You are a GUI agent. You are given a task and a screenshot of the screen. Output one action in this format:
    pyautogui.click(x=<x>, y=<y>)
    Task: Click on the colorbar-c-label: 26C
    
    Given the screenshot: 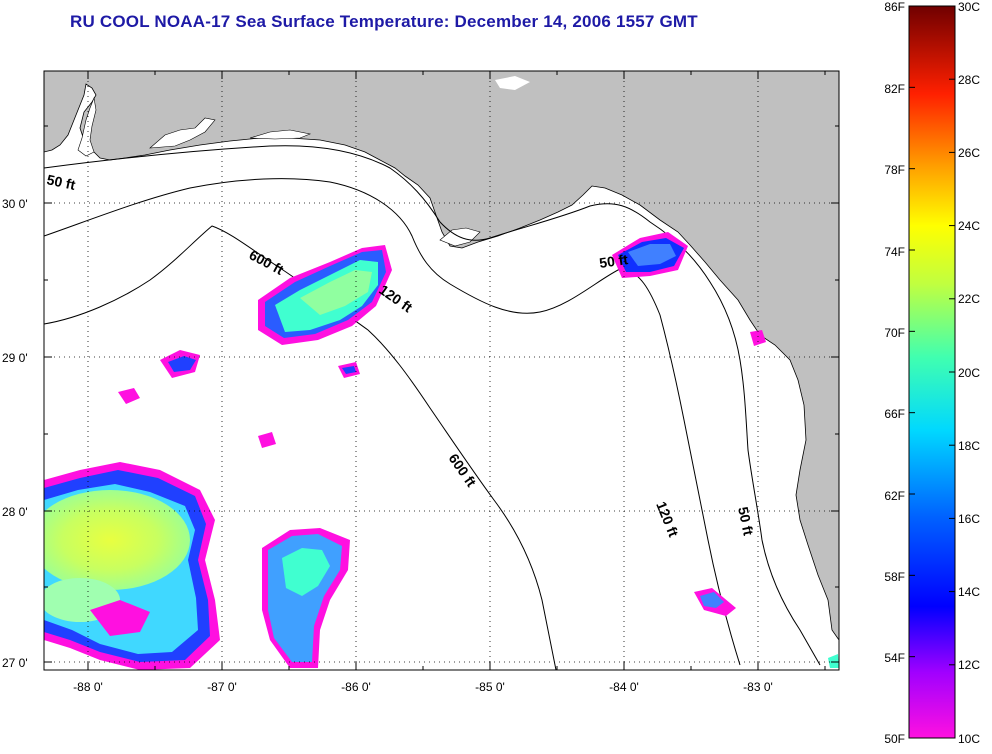 What is the action you would take?
    pyautogui.click(x=969, y=153)
    